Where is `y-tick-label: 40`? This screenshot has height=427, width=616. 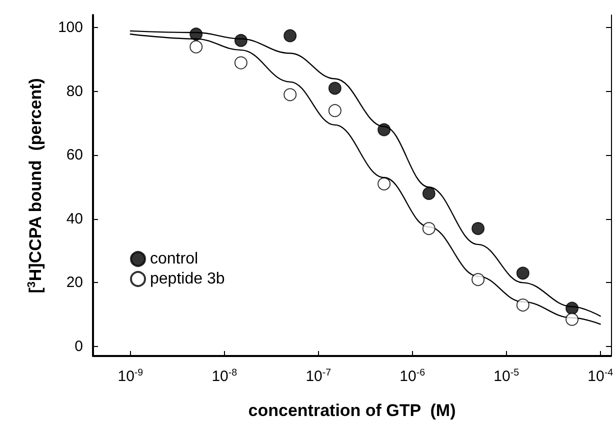
y-tick-label: 40 is located at coordinates (74, 219).